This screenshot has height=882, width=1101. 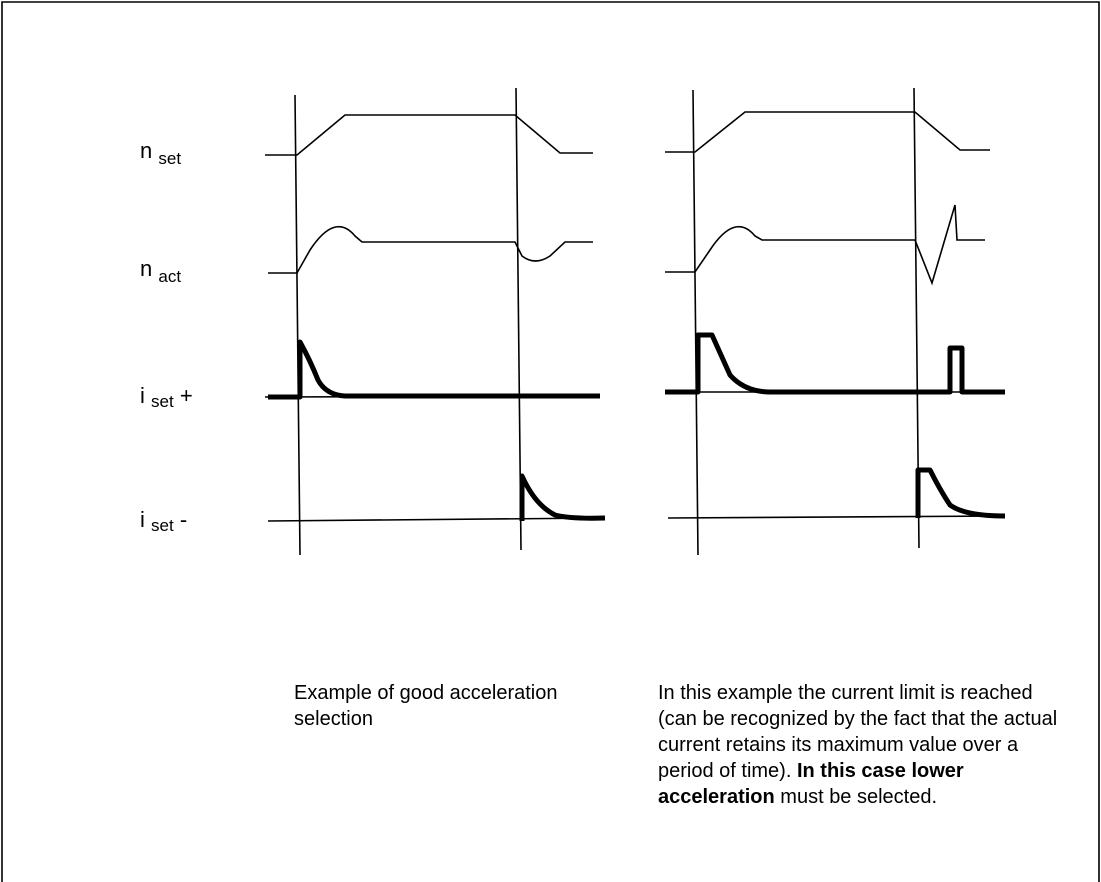 I want to click on signal-label: n set, so click(x=160, y=153).